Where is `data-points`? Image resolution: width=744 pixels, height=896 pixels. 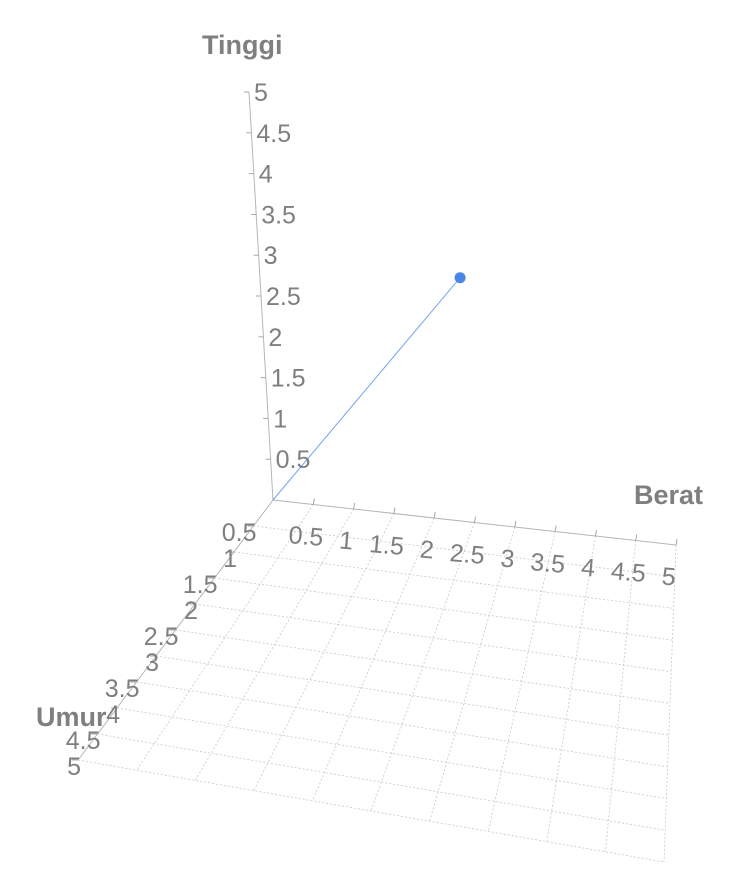 data-points is located at coordinates (369, 386).